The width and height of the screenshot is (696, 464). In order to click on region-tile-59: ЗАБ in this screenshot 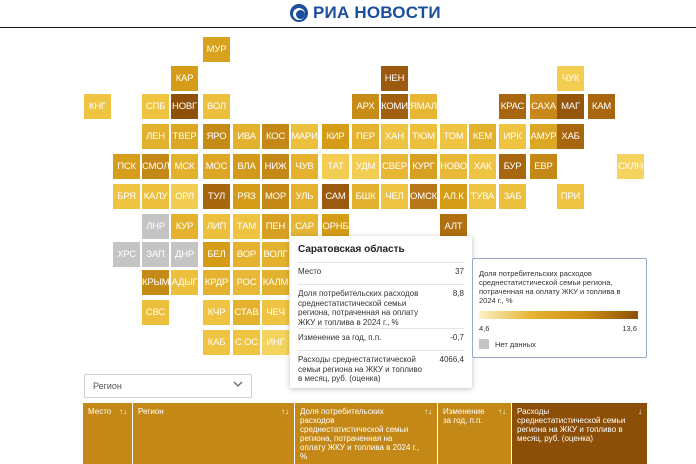, I will do `click(512, 196)`.